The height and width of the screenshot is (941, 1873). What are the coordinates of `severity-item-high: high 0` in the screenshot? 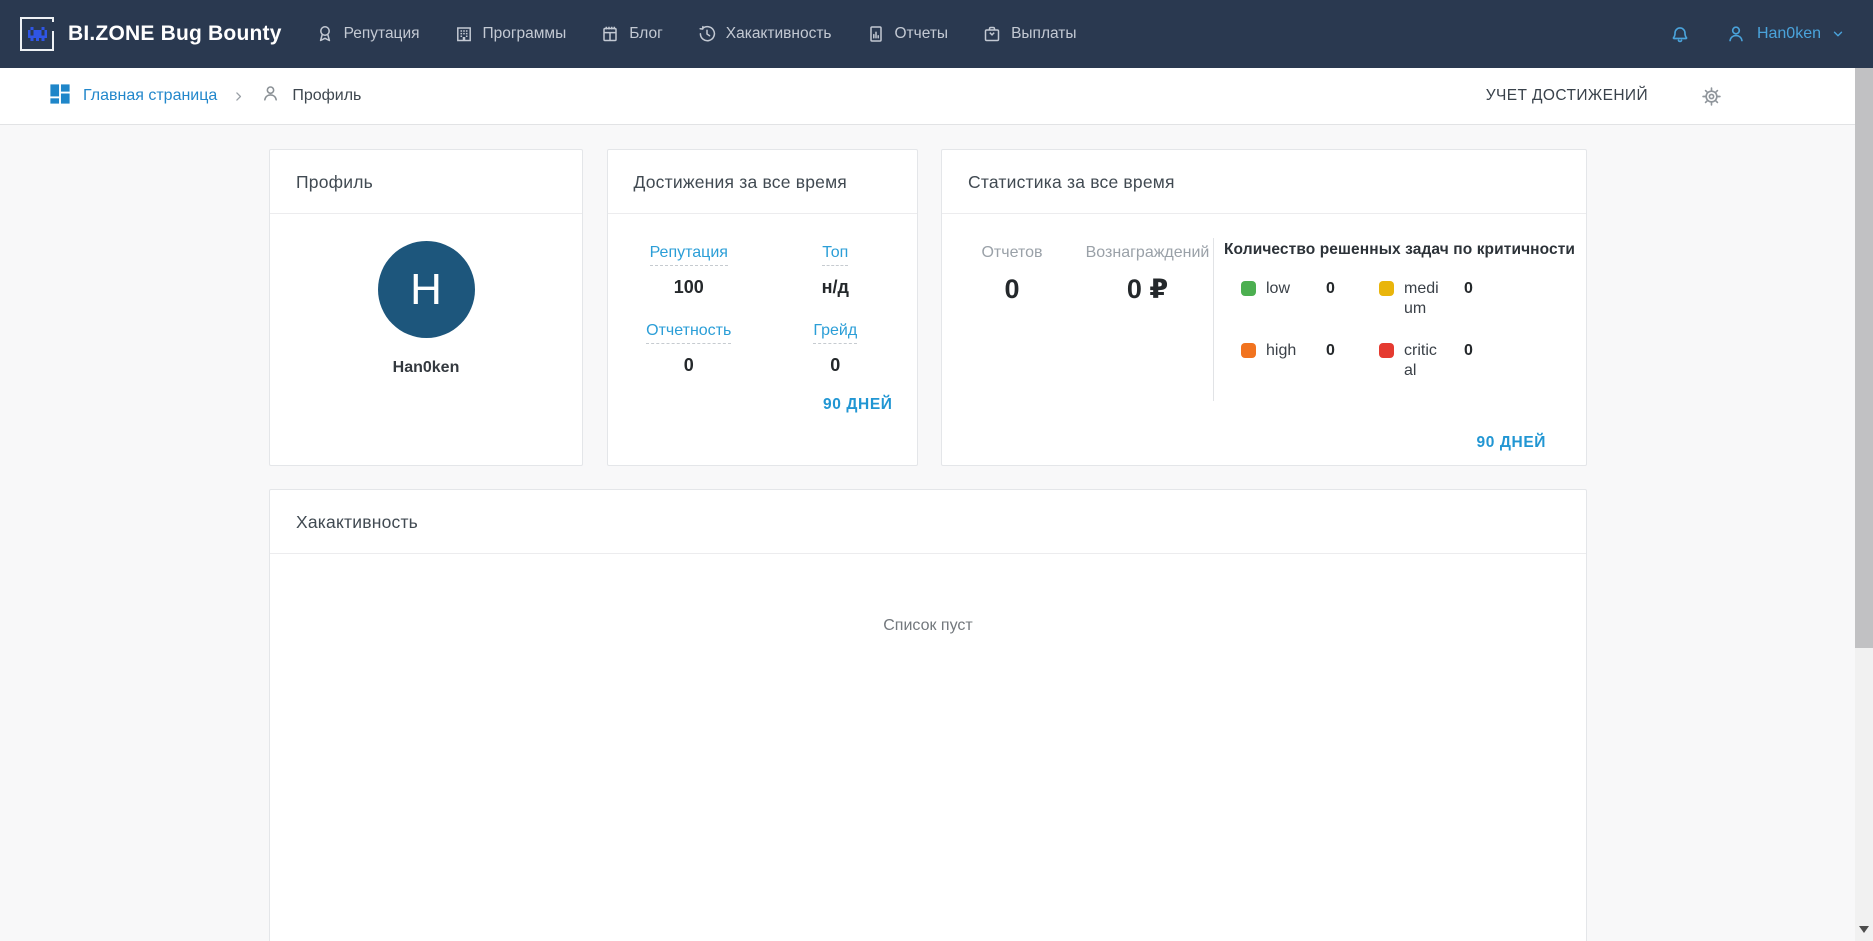 It's located at (1289, 361).